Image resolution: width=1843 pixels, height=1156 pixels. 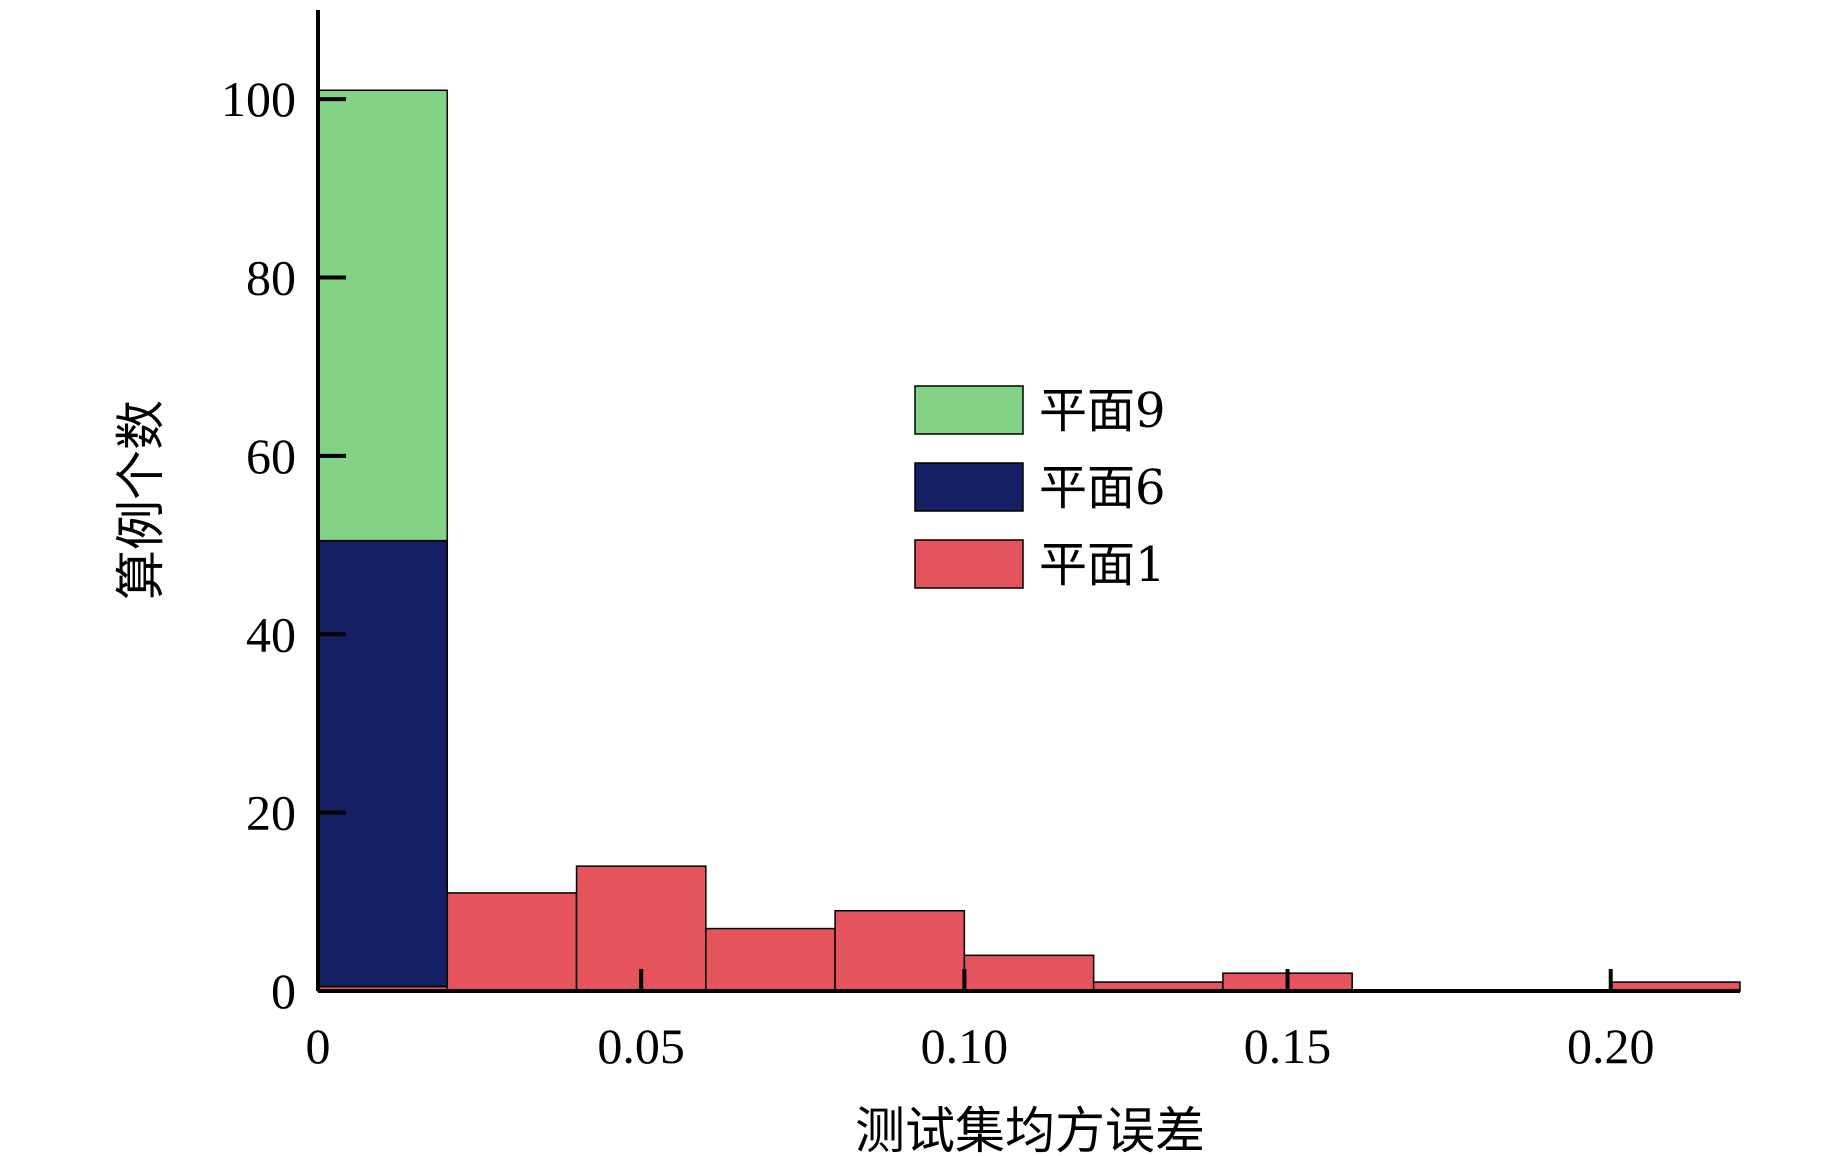 What do you see at coordinates (1611, 1046) in the screenshot?
I see `x-tick-label: 0.20` at bounding box center [1611, 1046].